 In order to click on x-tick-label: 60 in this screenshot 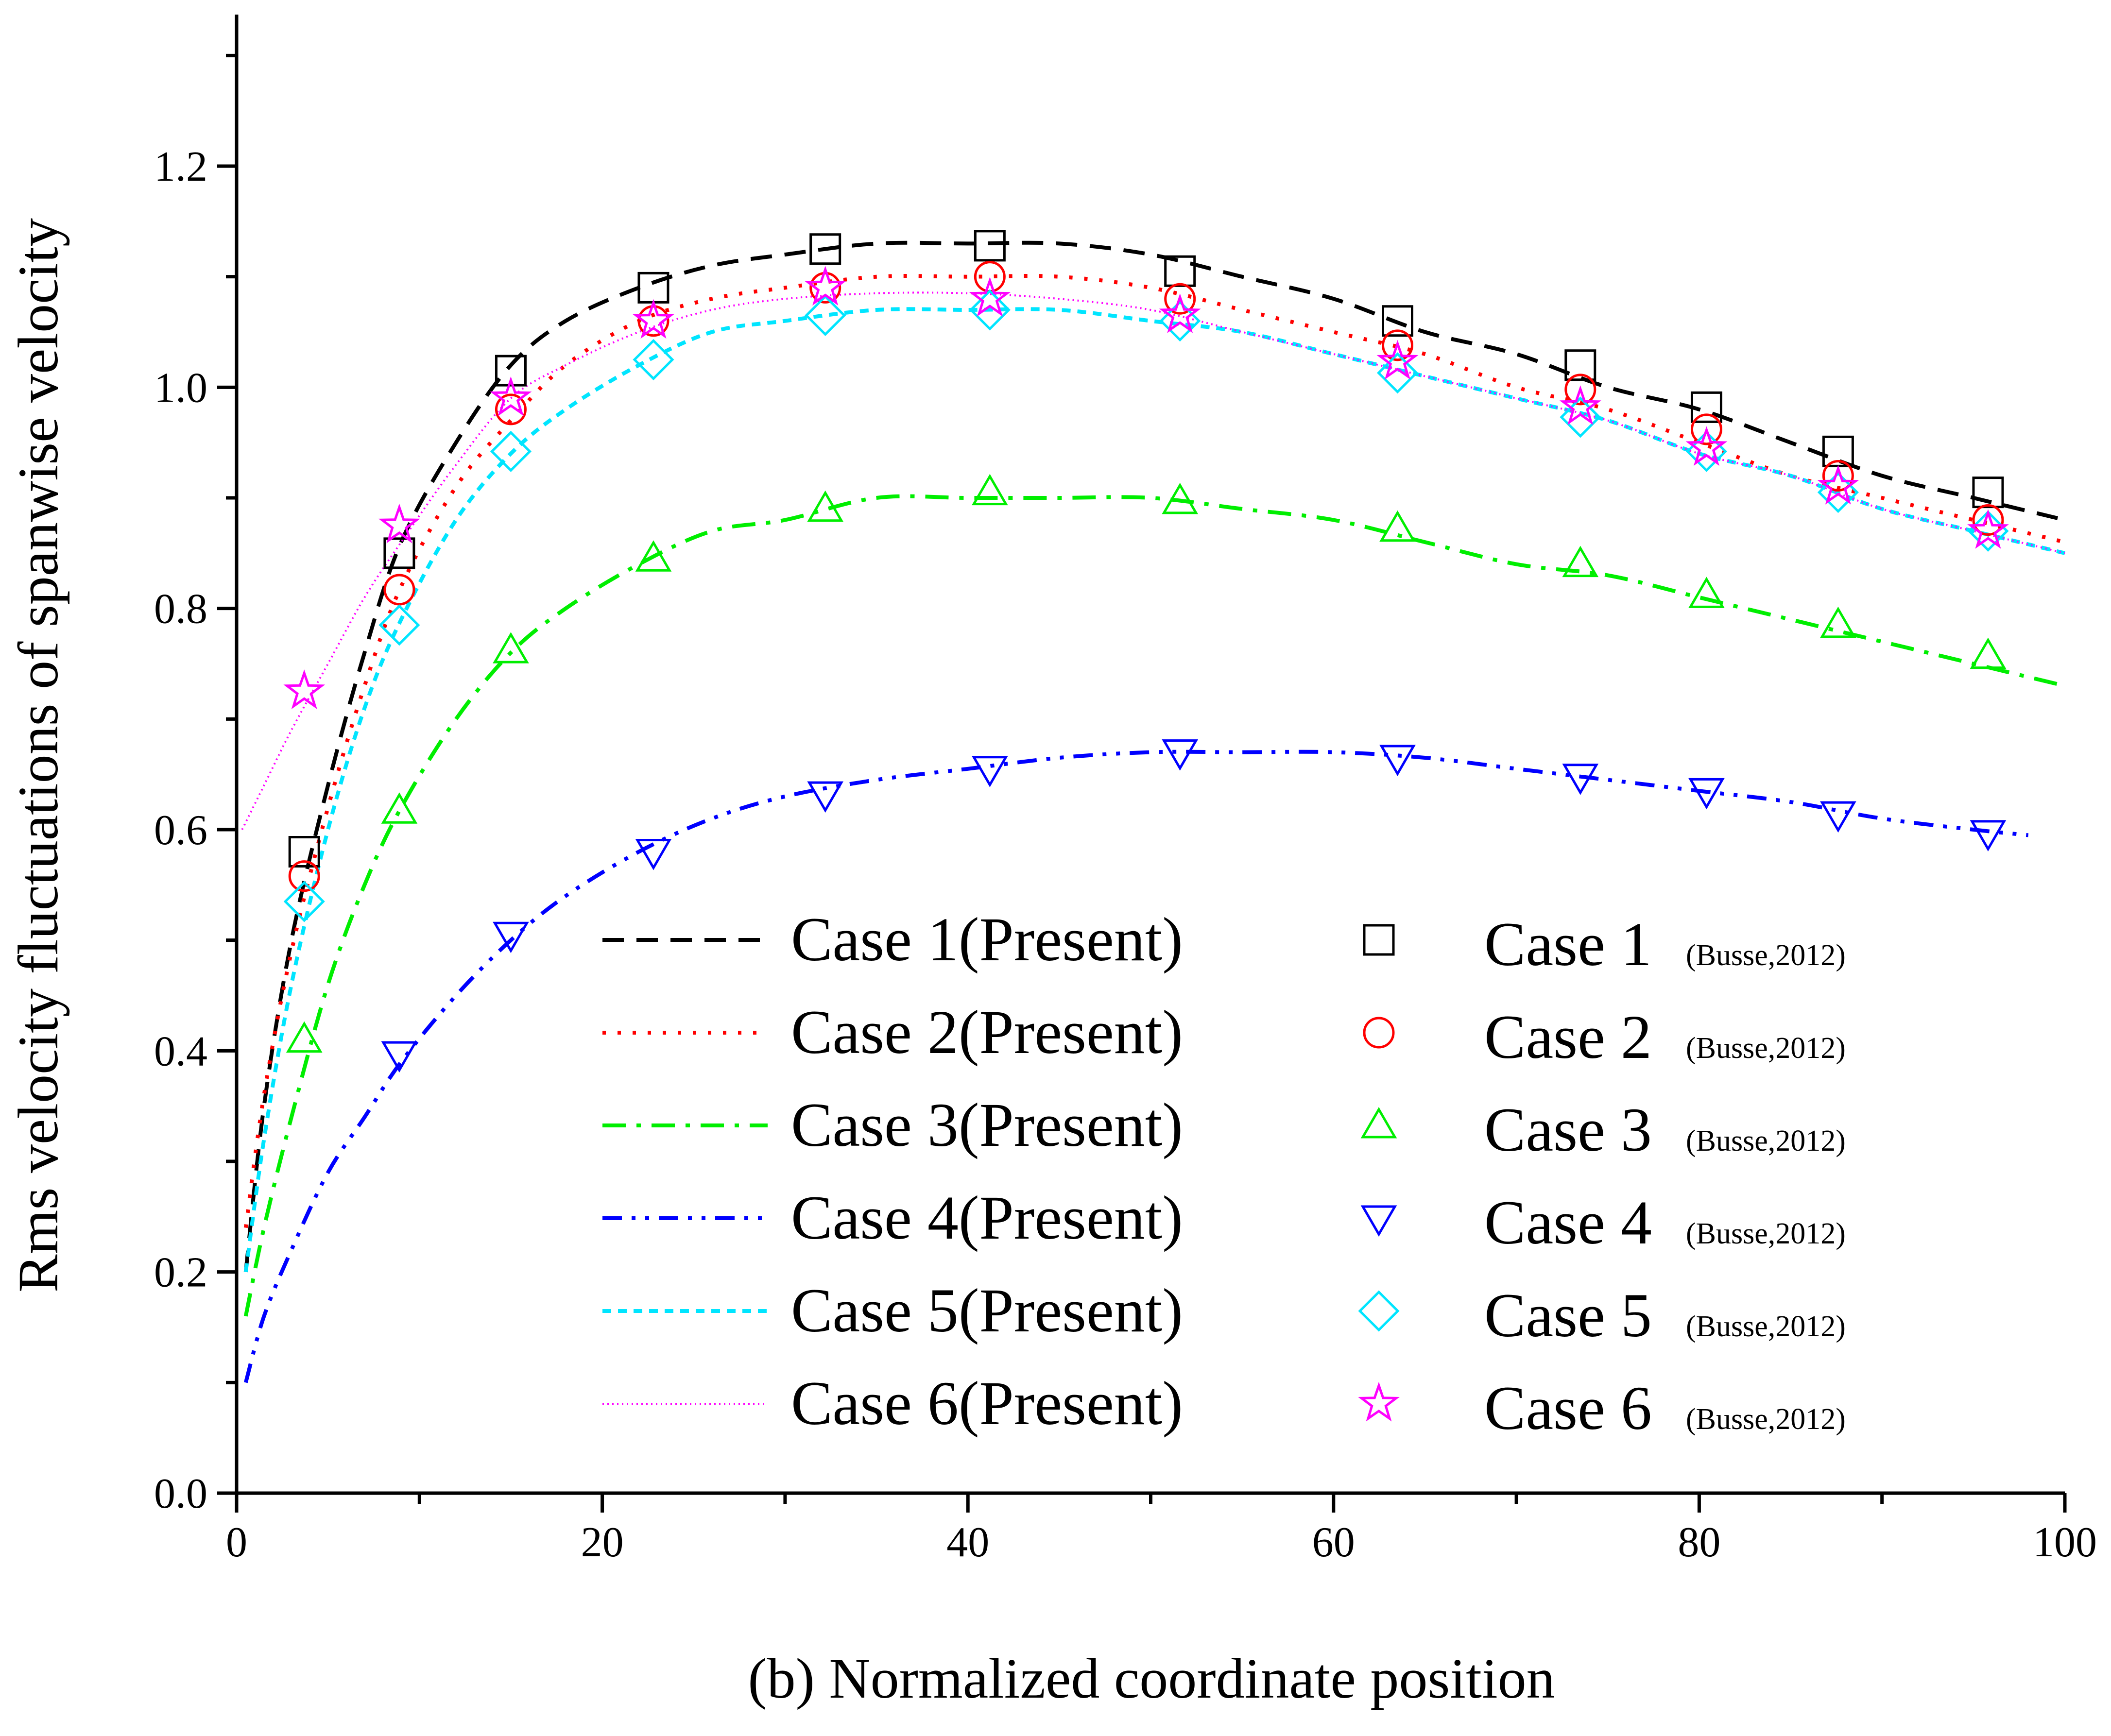, I will do `click(1334, 1542)`.